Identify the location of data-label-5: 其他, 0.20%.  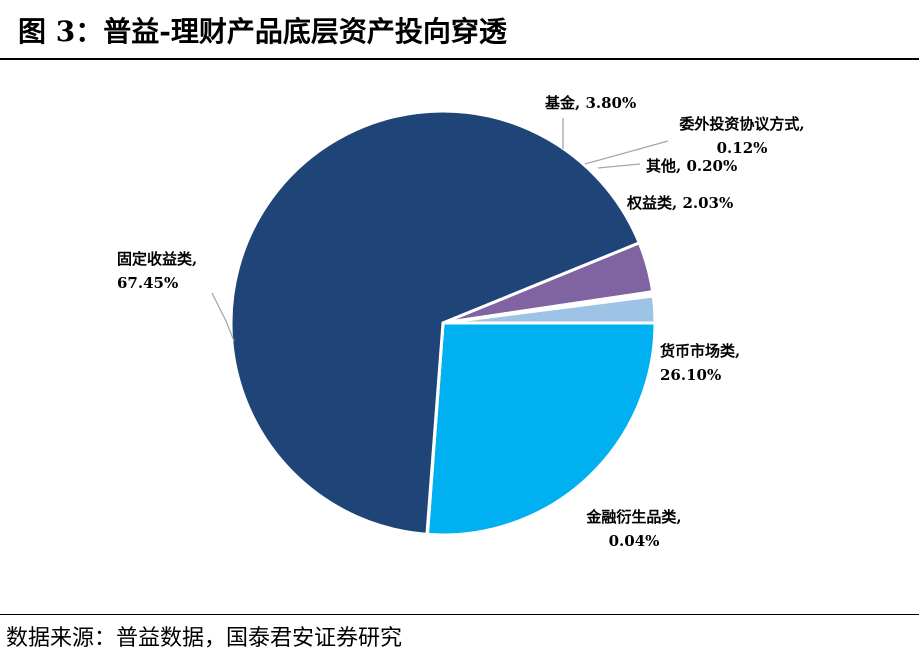
(691, 166).